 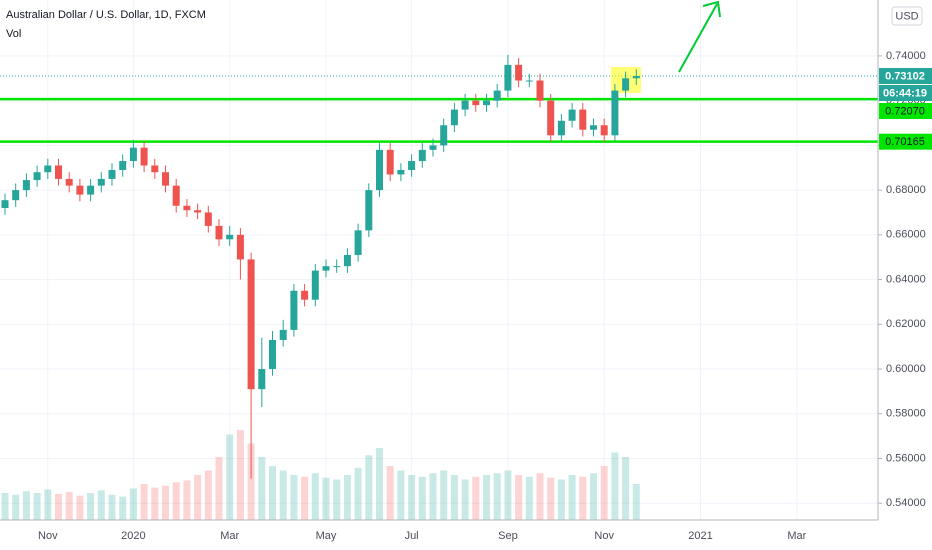 What do you see at coordinates (320, 475) in the screenshot?
I see `volume-pane` at bounding box center [320, 475].